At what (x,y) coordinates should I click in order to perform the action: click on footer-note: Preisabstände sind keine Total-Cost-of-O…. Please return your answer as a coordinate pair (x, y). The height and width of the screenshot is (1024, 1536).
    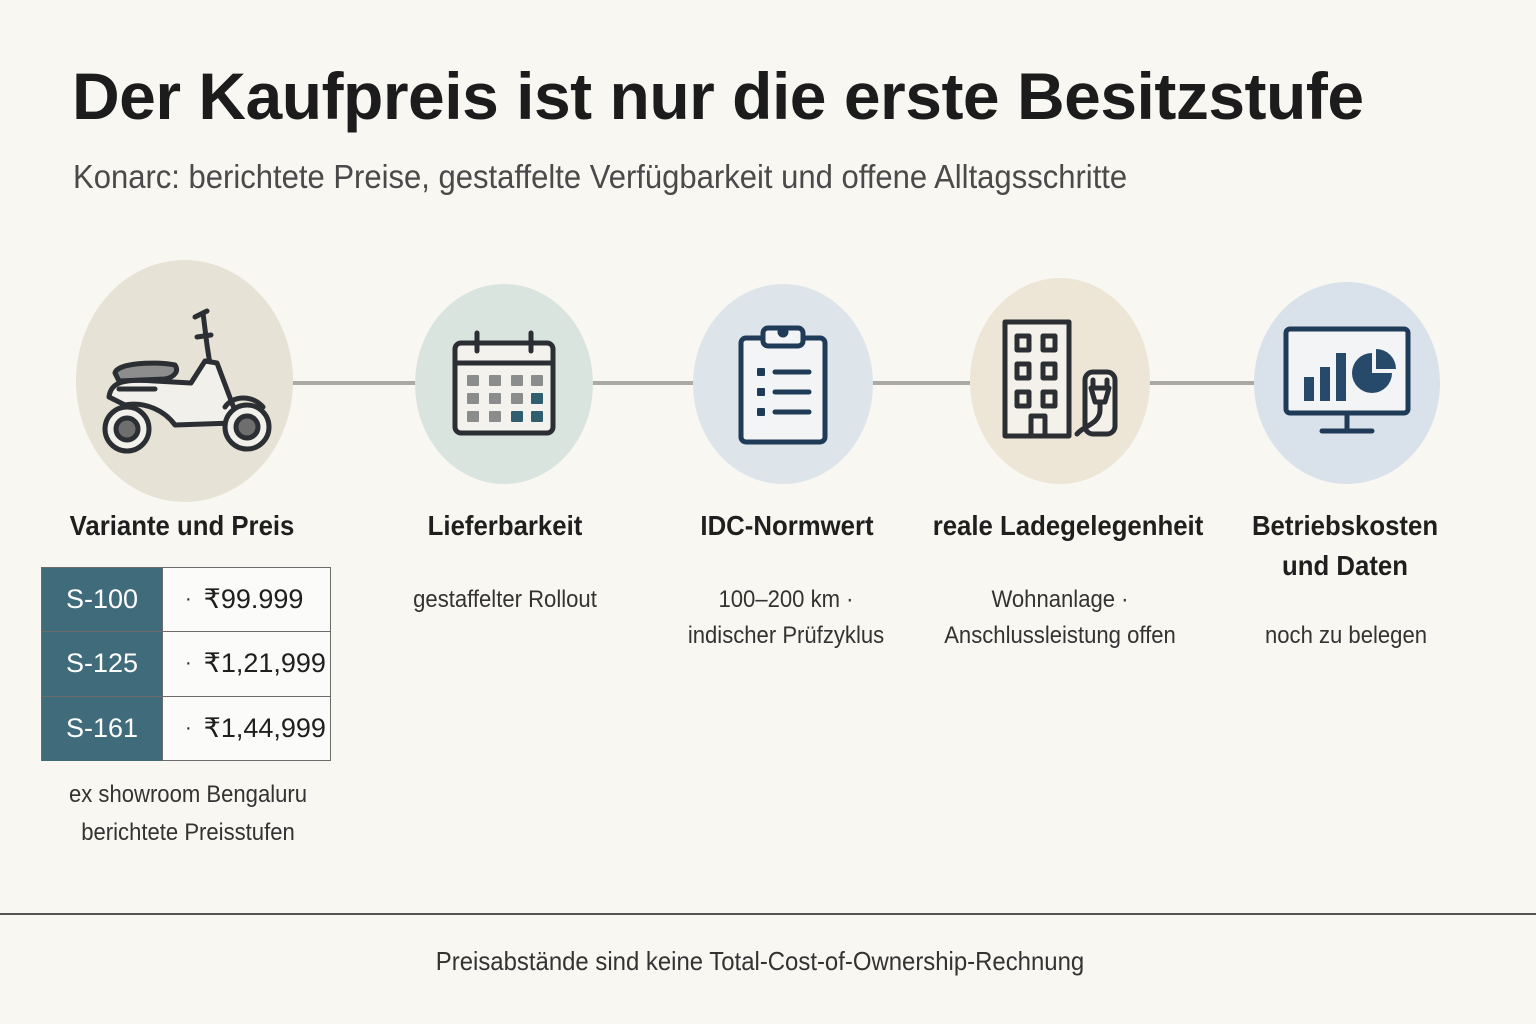
    Looking at the image, I should click on (760, 961).